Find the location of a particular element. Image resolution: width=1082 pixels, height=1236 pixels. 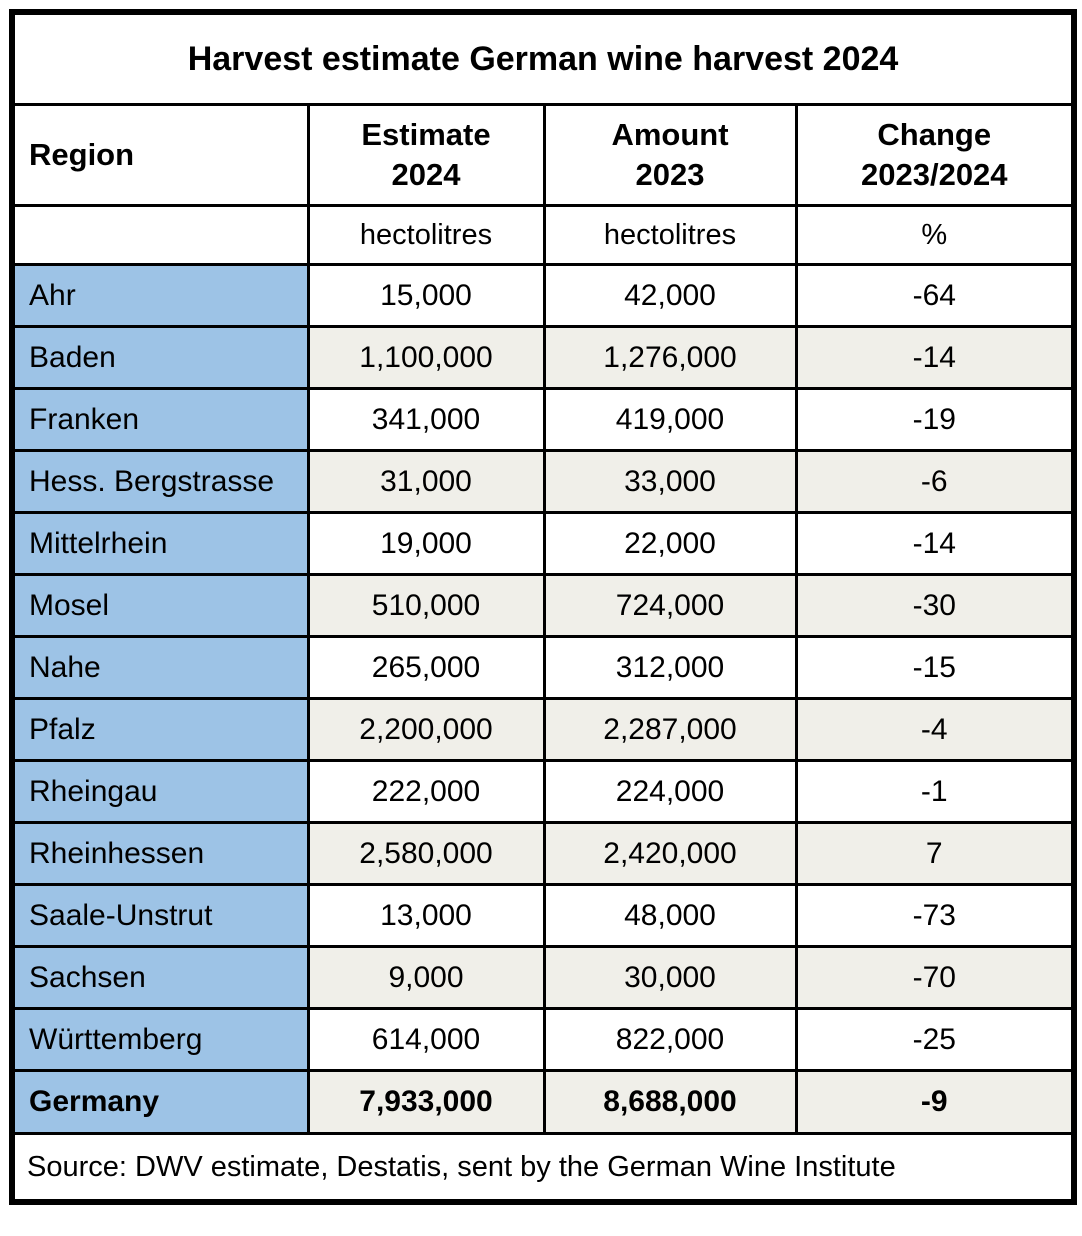

amount-cell: 1,276,000 is located at coordinates (670, 357).